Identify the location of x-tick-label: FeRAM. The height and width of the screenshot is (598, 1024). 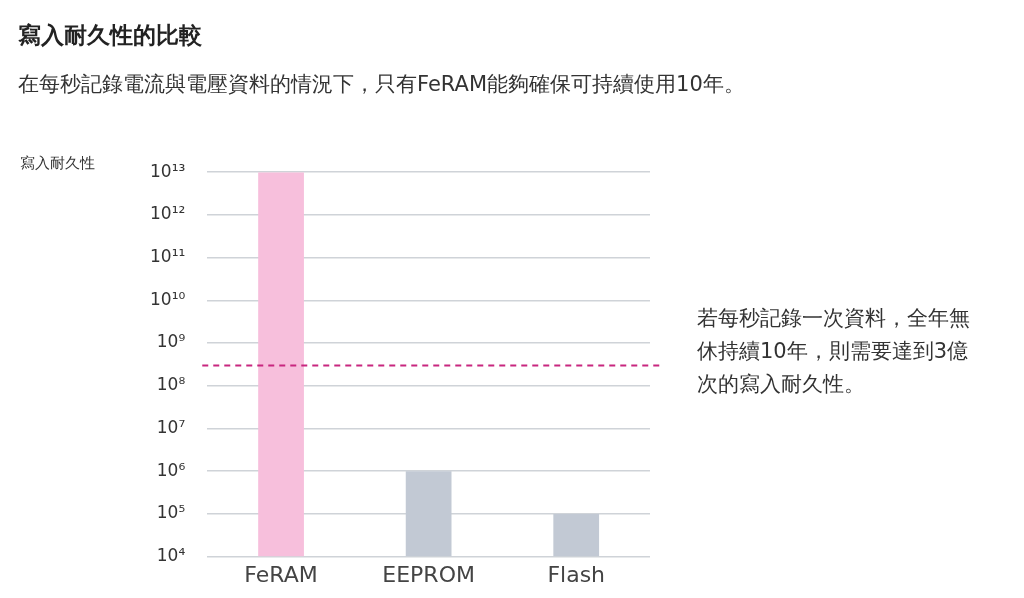
(281, 574).